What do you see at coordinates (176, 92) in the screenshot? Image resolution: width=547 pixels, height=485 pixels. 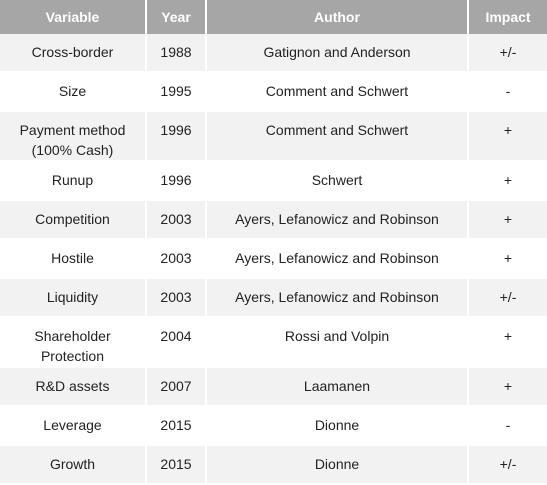 I see `cell-year: 1995` at bounding box center [176, 92].